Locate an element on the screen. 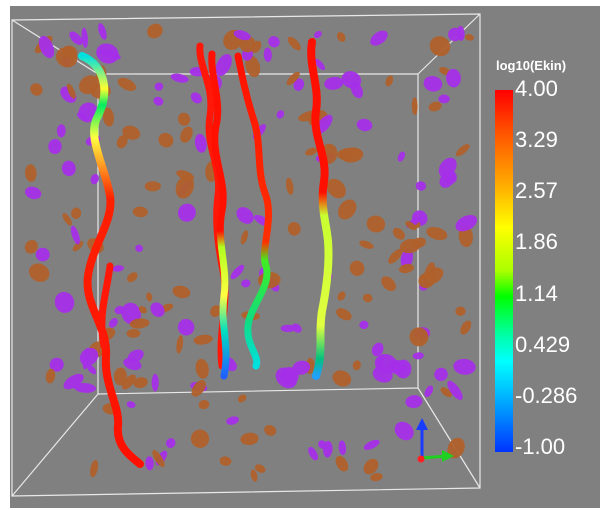 Image resolution: width=602 pixels, height=510 pixels. colorbar-tick-label: 1.14 is located at coordinates (536, 293).